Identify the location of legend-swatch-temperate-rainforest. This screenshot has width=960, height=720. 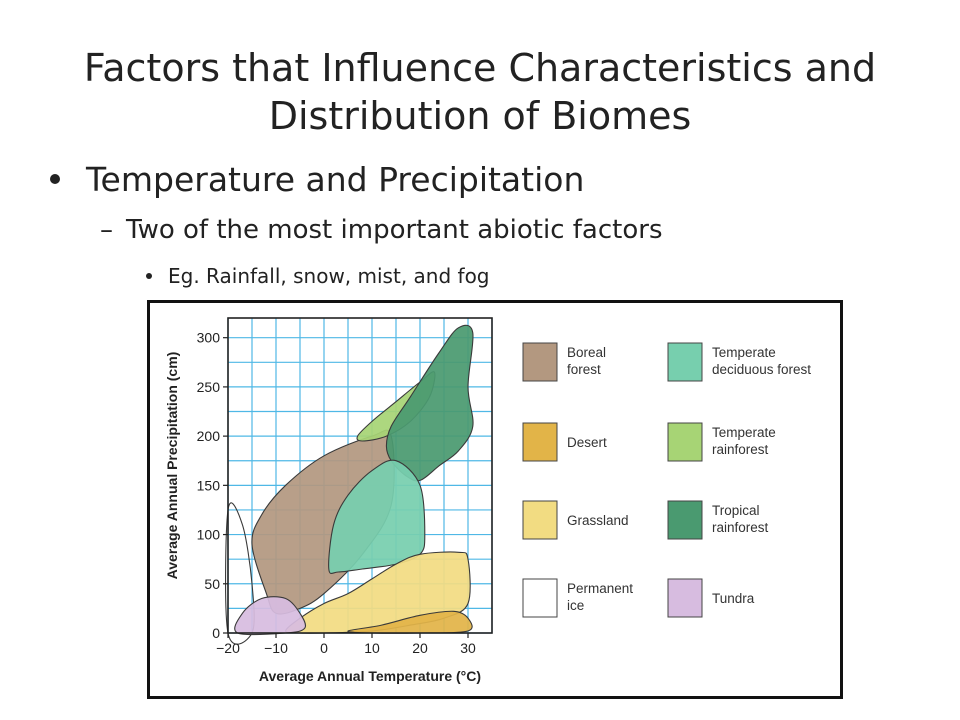
(685, 442).